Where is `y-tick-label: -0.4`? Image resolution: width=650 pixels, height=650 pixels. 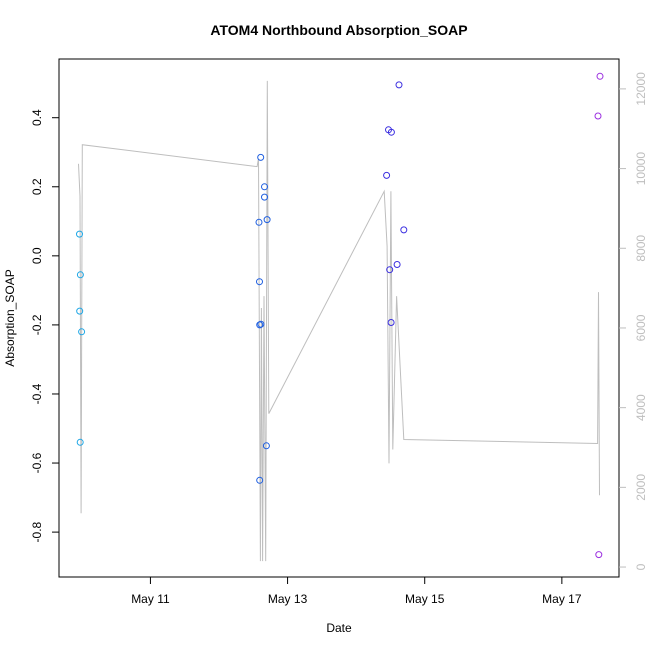 y-tick-label: -0.4 is located at coordinates (37, 393).